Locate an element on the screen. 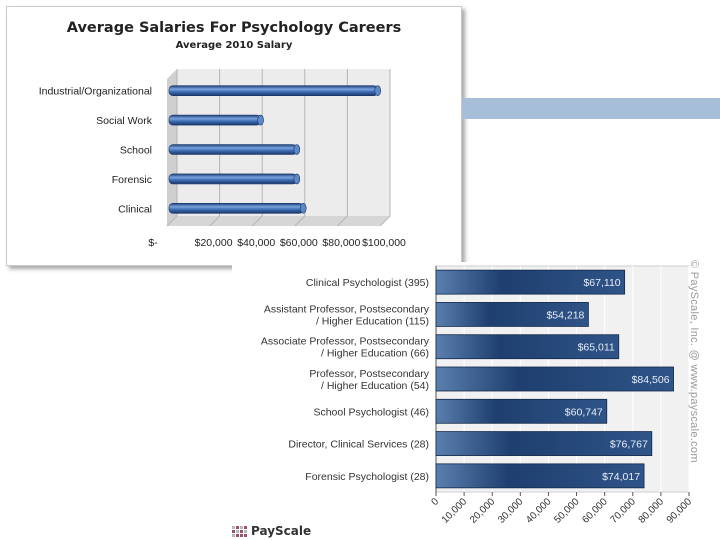  x-tick-label: 10,000 is located at coordinates (455, 511).